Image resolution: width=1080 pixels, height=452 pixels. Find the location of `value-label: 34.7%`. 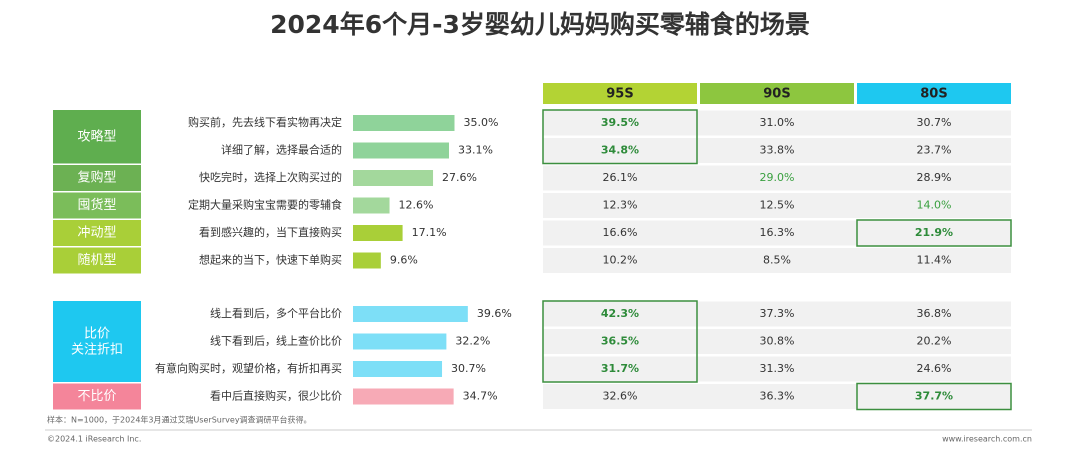

value-label: 34.7% is located at coordinates (480, 396).